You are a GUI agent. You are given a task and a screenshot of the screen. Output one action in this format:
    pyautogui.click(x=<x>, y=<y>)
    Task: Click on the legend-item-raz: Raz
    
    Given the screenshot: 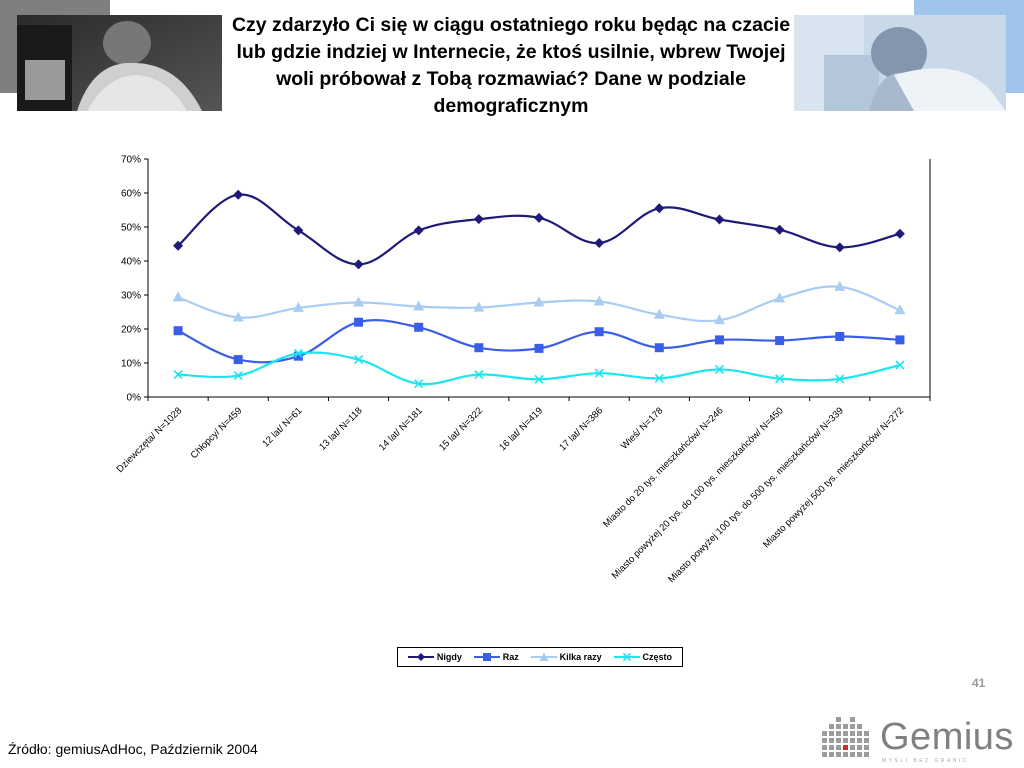 What is the action you would take?
    pyautogui.click(x=496, y=657)
    